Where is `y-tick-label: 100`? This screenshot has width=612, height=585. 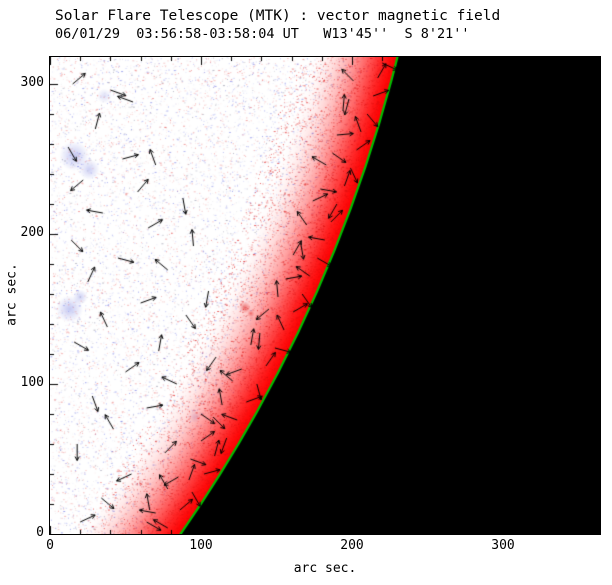
y-tick-label: 100 is located at coordinates (32, 382).